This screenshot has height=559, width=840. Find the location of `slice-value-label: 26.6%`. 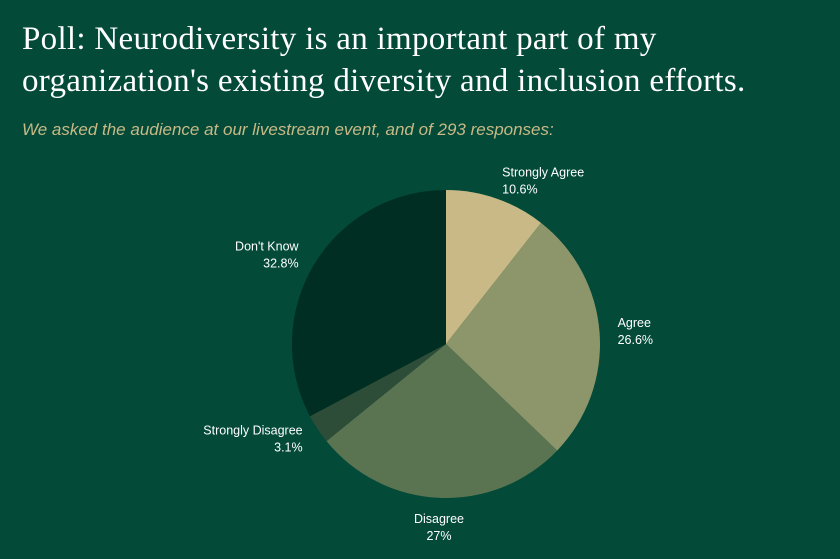

slice-value-label: 26.6% is located at coordinates (635, 340).